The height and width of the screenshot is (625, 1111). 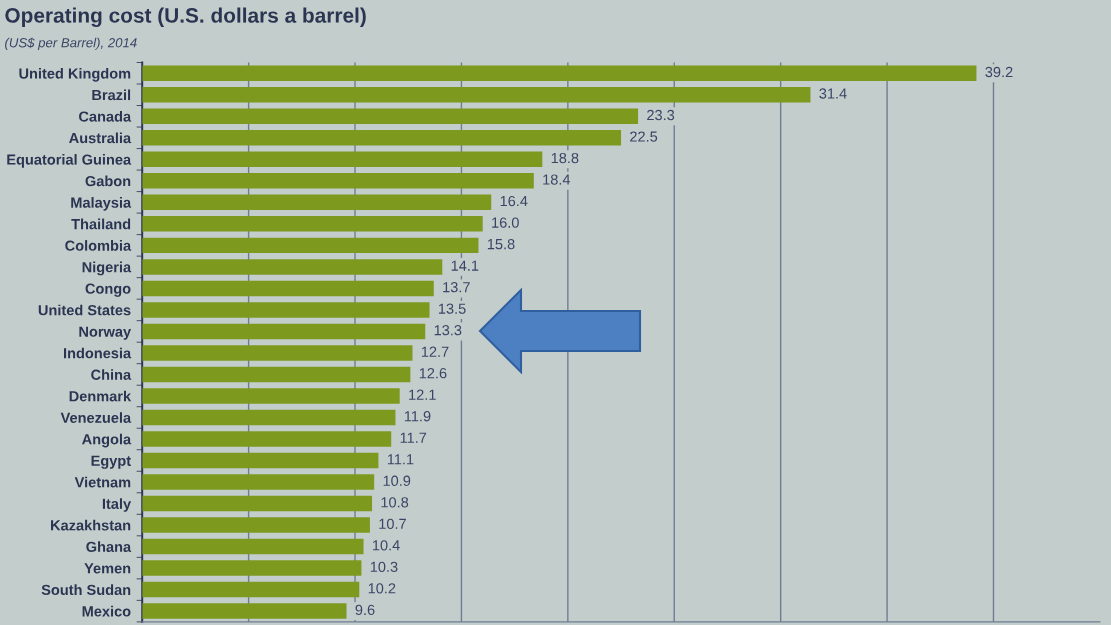 I want to click on y-tick-label: Malaysia, so click(x=101, y=204).